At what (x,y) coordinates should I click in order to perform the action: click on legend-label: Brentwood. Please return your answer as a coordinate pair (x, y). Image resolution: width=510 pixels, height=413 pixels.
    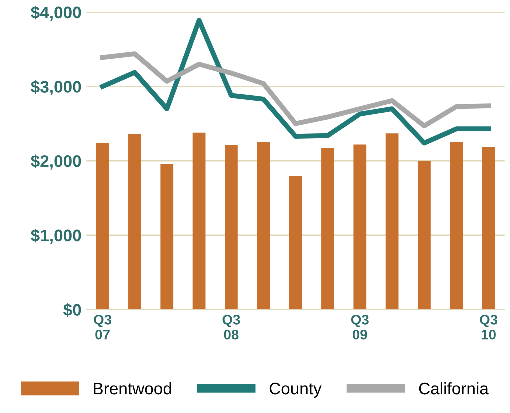
    Looking at the image, I should click on (133, 388).